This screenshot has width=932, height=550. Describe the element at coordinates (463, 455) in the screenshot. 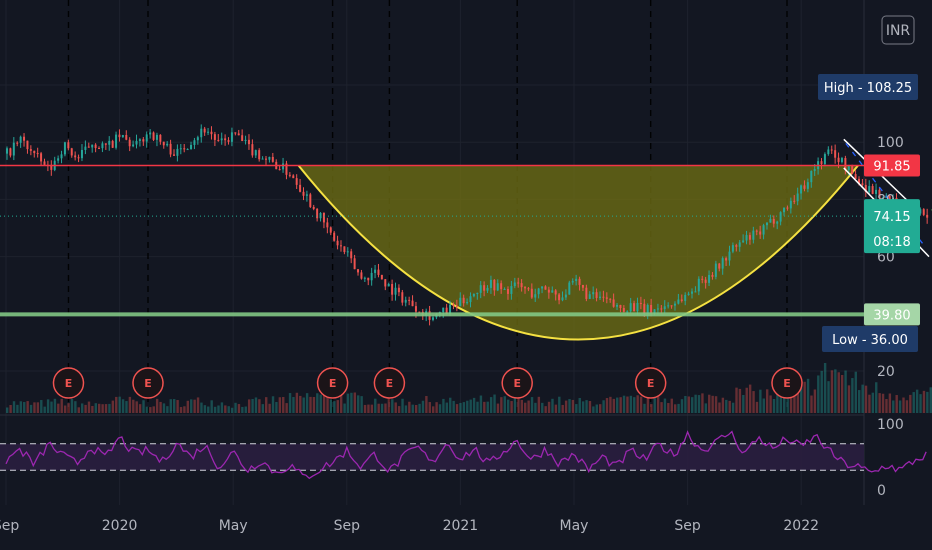

I see `rsi-pane` at that location.